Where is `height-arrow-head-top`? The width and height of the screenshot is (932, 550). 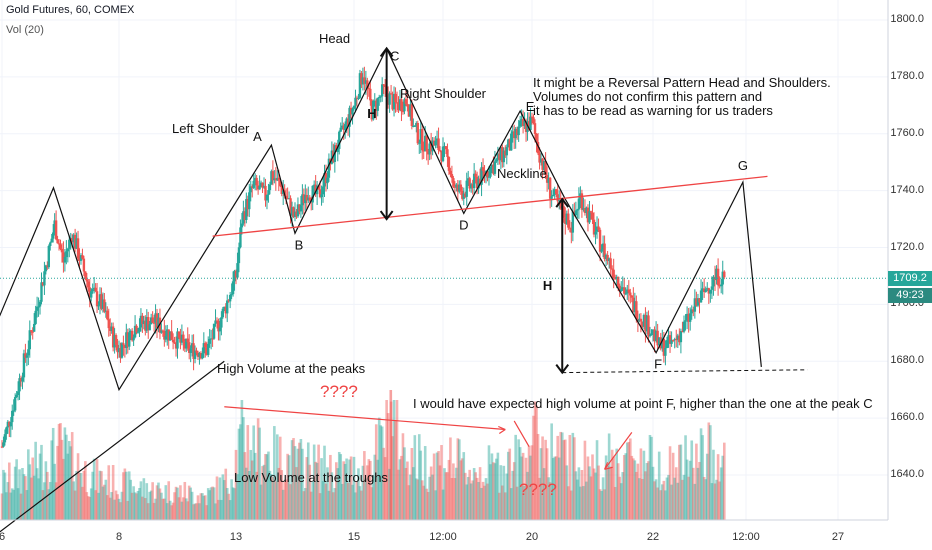
height-arrow-head-top is located at coordinates (386, 52).